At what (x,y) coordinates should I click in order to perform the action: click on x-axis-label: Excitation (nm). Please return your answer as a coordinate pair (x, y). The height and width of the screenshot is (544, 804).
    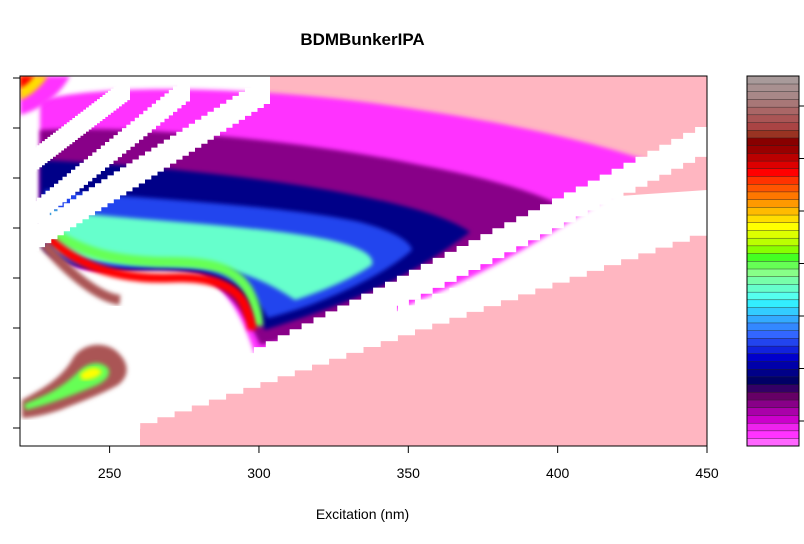
    Looking at the image, I should click on (362, 514).